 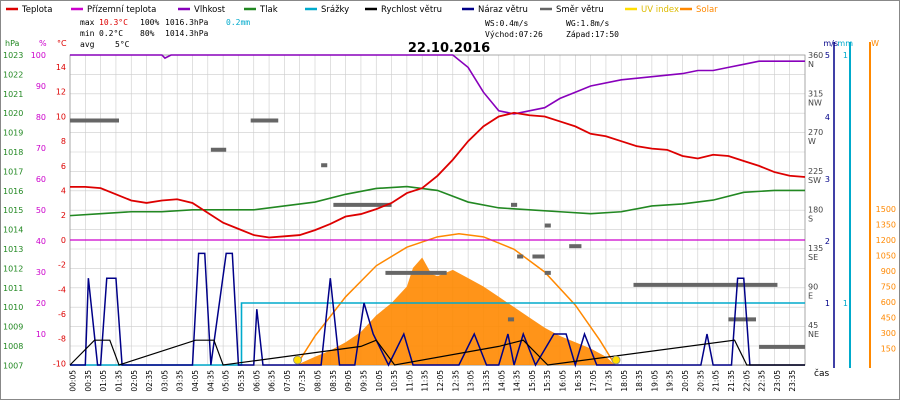 What do you see at coordinates (886, 209) in the screenshot?
I see `tick-w: 1500` at bounding box center [886, 209].